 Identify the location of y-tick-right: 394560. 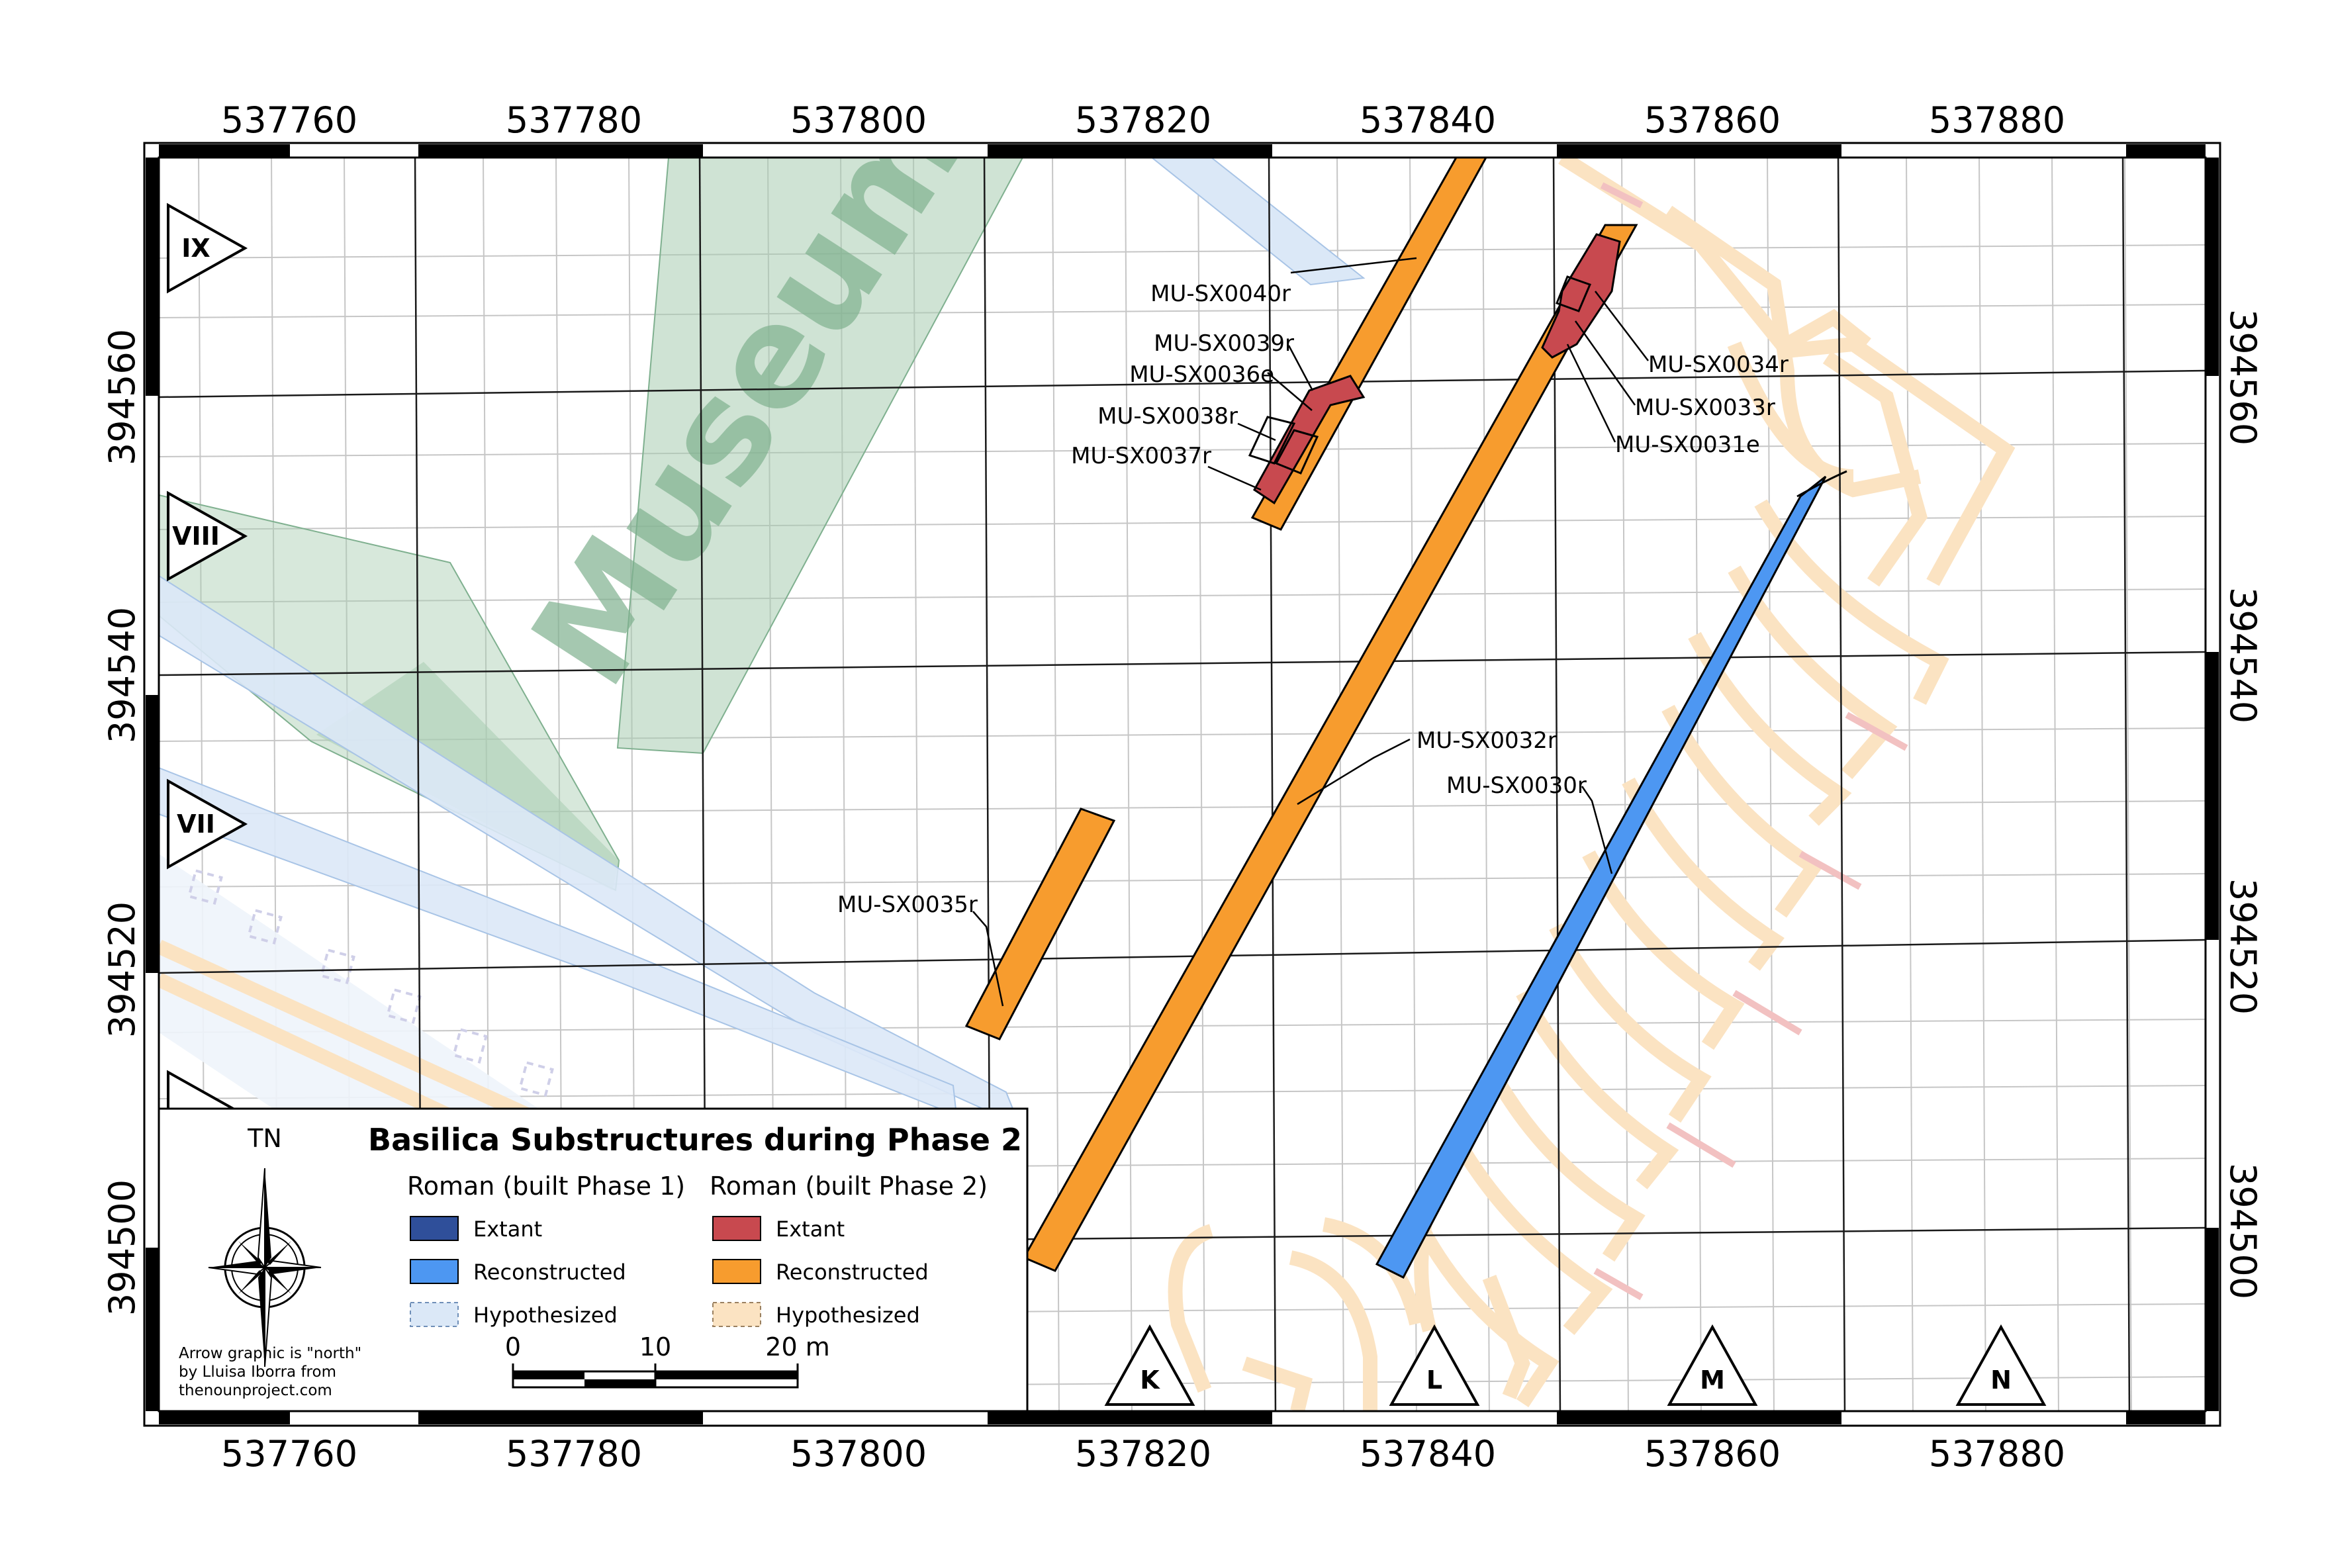
(2243, 377).